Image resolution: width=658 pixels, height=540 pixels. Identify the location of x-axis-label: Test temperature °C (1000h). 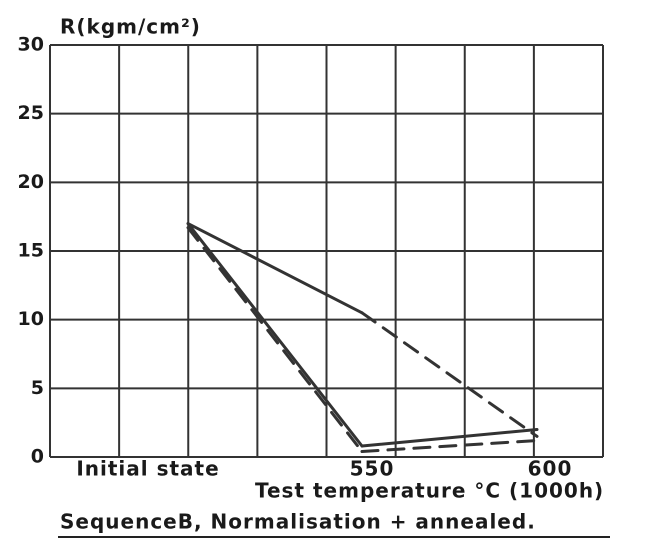
(429, 491).